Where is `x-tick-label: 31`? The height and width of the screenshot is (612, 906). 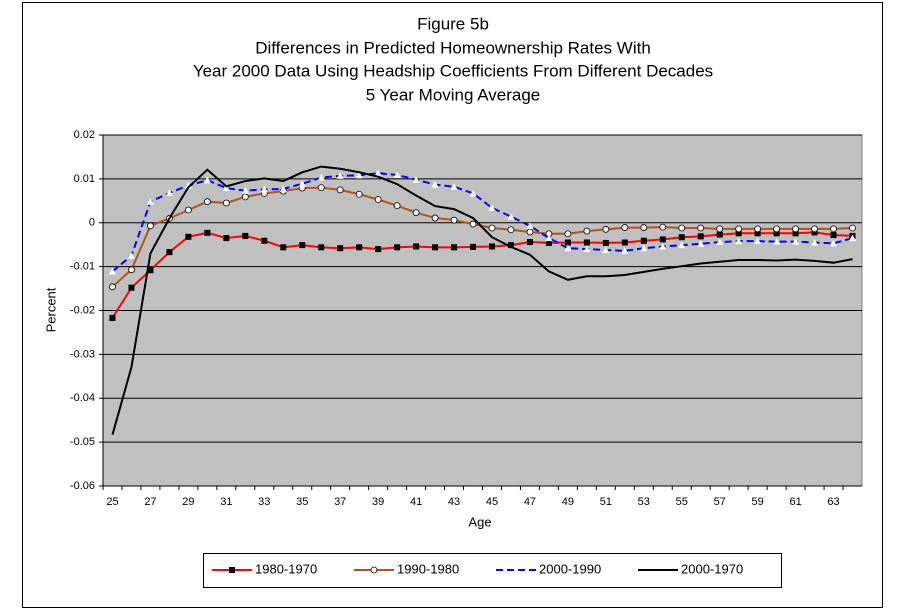 x-tick-label: 31 is located at coordinates (226, 502).